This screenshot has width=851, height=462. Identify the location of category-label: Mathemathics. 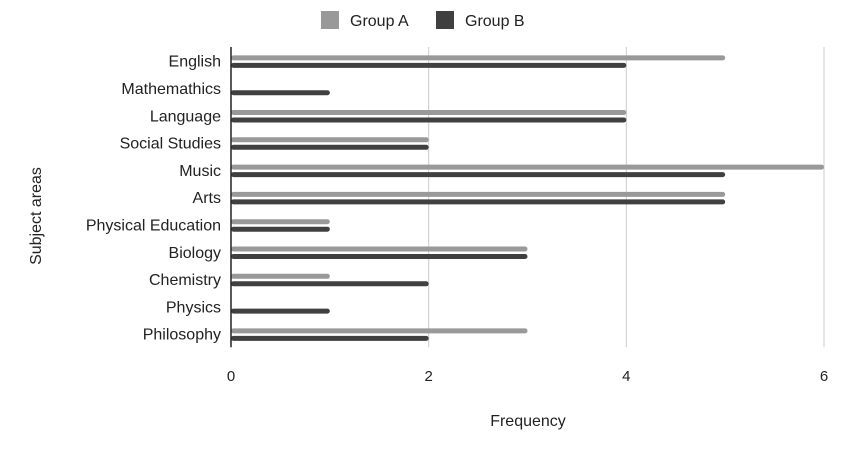
(171, 89).